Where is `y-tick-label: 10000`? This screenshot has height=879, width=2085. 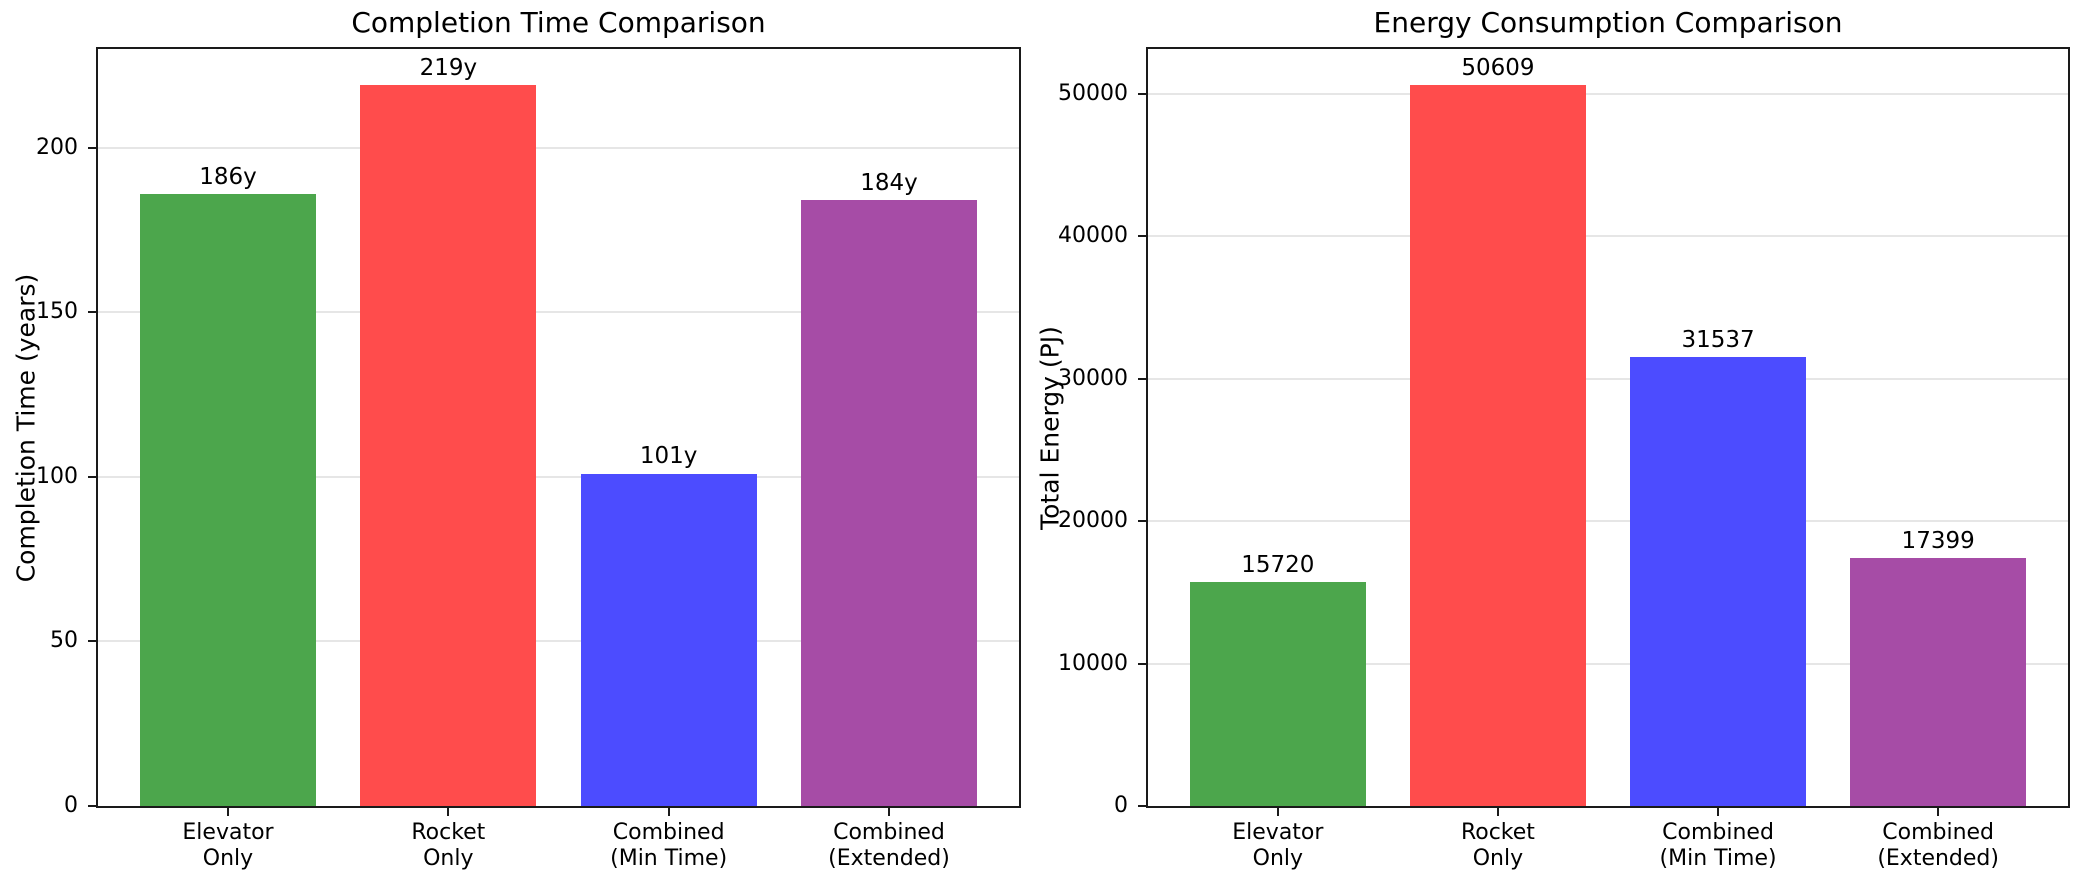
y-tick-label: 10000 is located at coordinates (1093, 663).